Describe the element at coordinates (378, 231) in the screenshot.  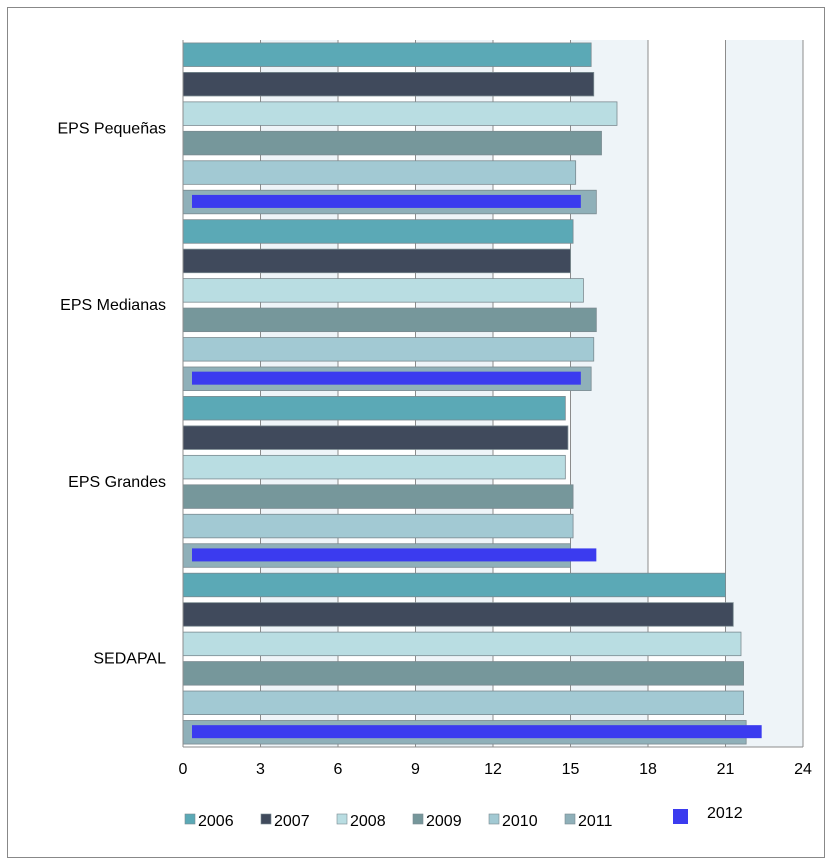
I see `bar-eps-medianas-2006` at that location.